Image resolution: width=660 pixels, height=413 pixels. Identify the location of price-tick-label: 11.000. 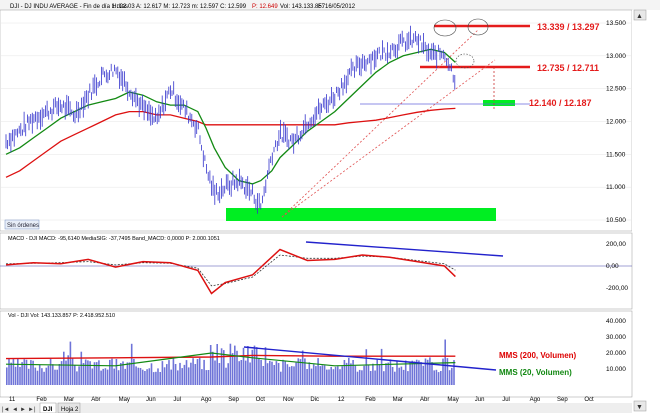
(616, 187).